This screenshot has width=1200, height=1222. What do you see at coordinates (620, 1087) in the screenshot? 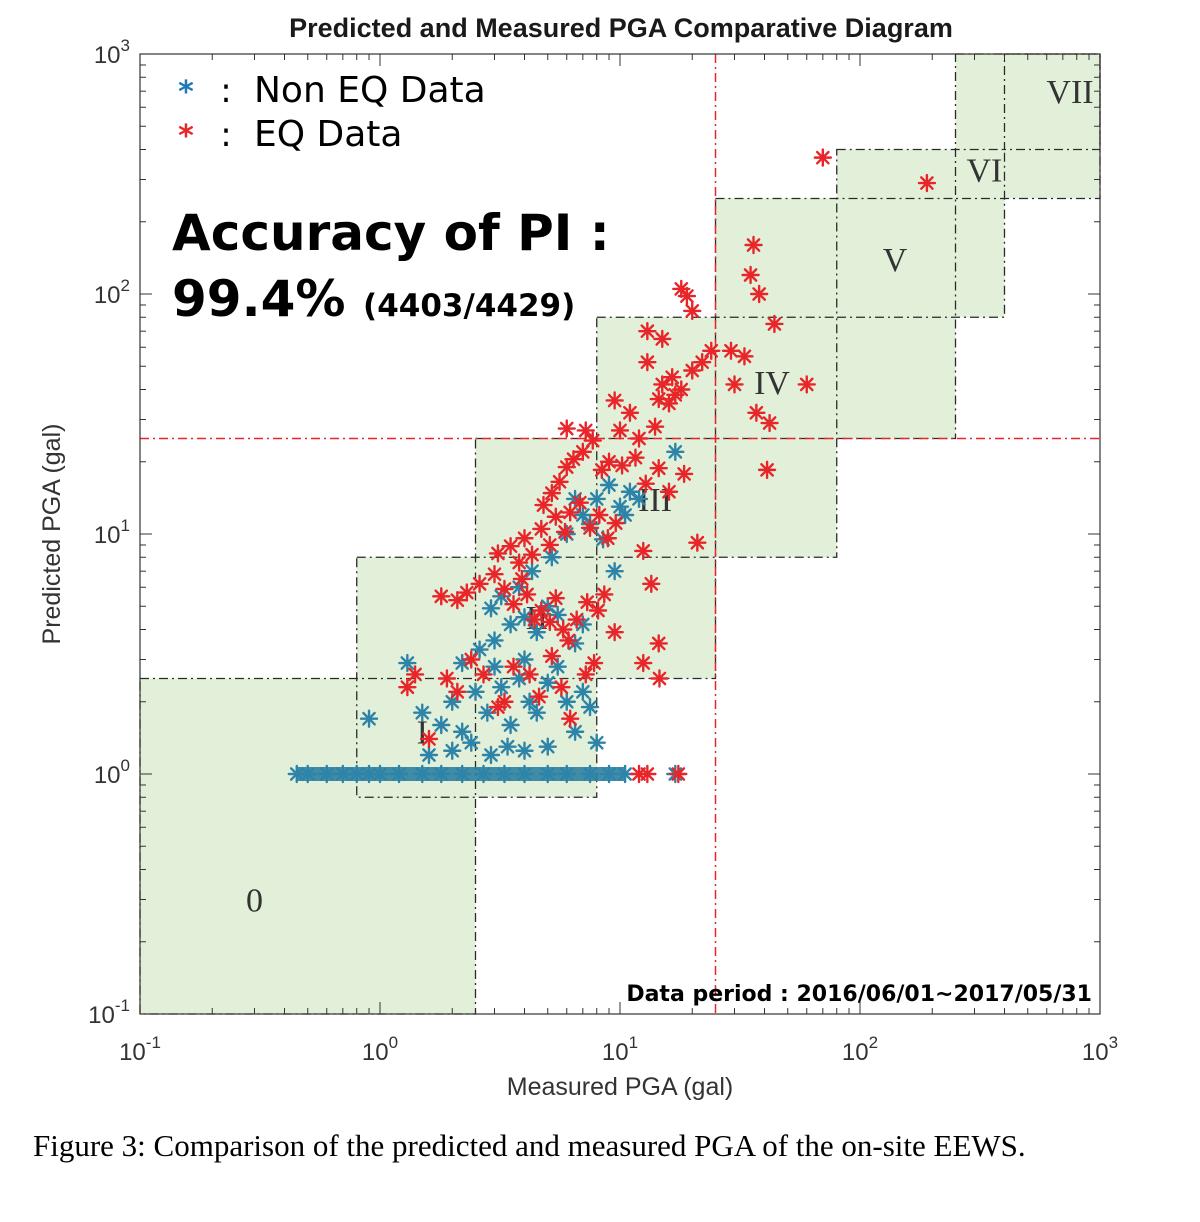
I see `x-axis-label: Measured PGA (gal)` at bounding box center [620, 1087].